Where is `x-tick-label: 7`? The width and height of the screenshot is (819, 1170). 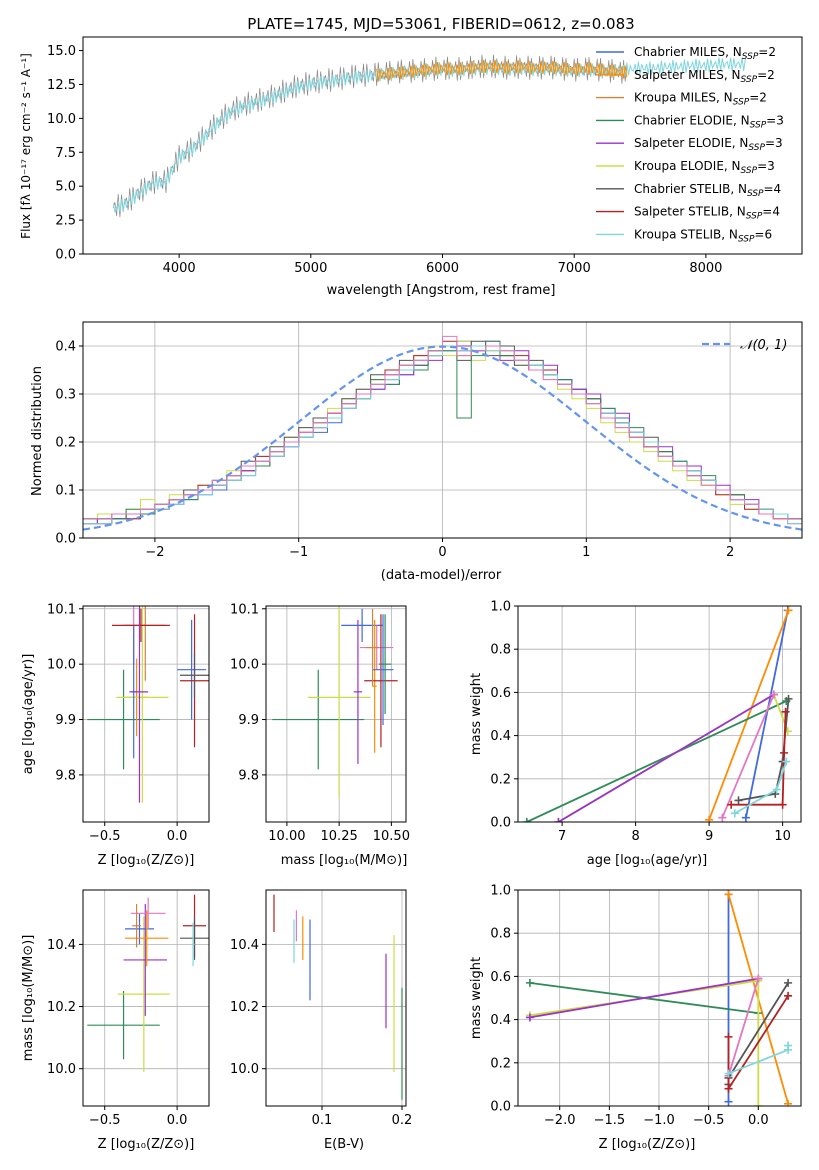 x-tick-label: 7 is located at coordinates (562, 836).